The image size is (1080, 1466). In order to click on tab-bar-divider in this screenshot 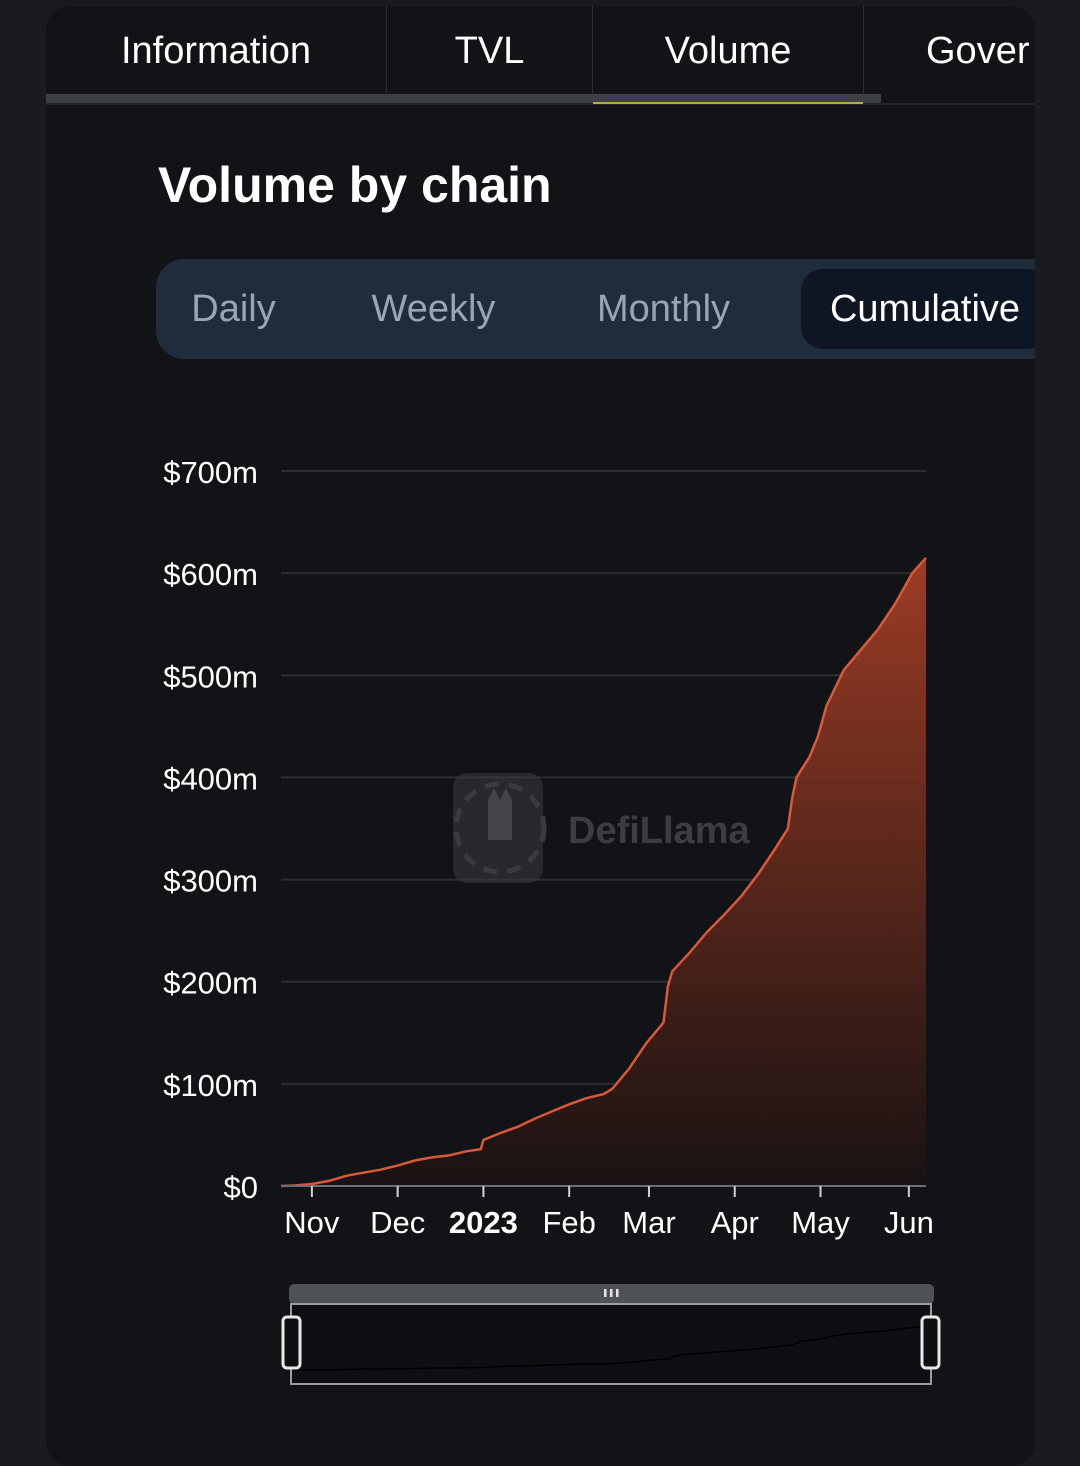, I will do `click(540, 104)`.